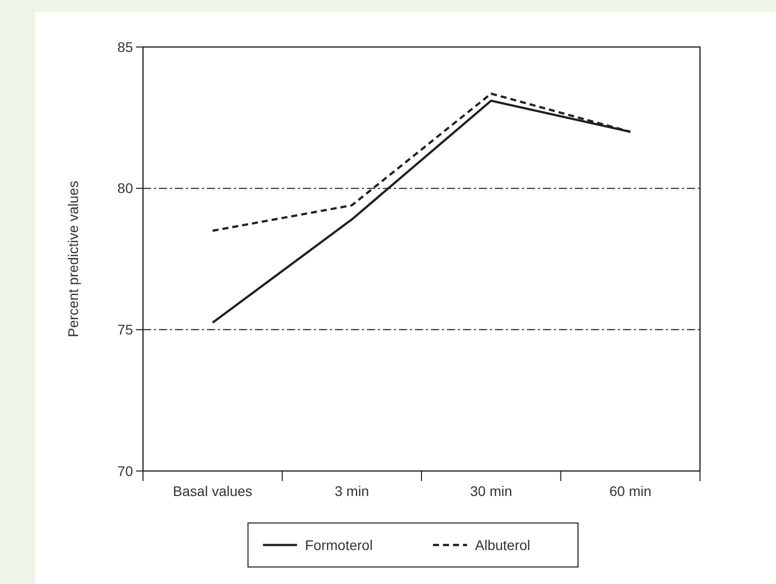 Image resolution: width=776 pixels, height=584 pixels. I want to click on legend-label: Formoterol, so click(339, 544).